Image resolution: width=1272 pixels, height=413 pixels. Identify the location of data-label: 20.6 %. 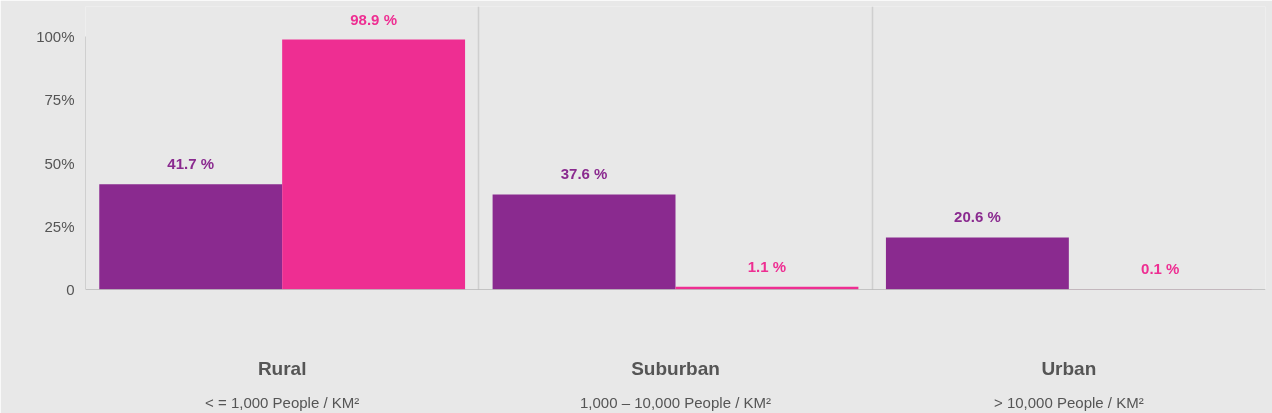
(977, 217).